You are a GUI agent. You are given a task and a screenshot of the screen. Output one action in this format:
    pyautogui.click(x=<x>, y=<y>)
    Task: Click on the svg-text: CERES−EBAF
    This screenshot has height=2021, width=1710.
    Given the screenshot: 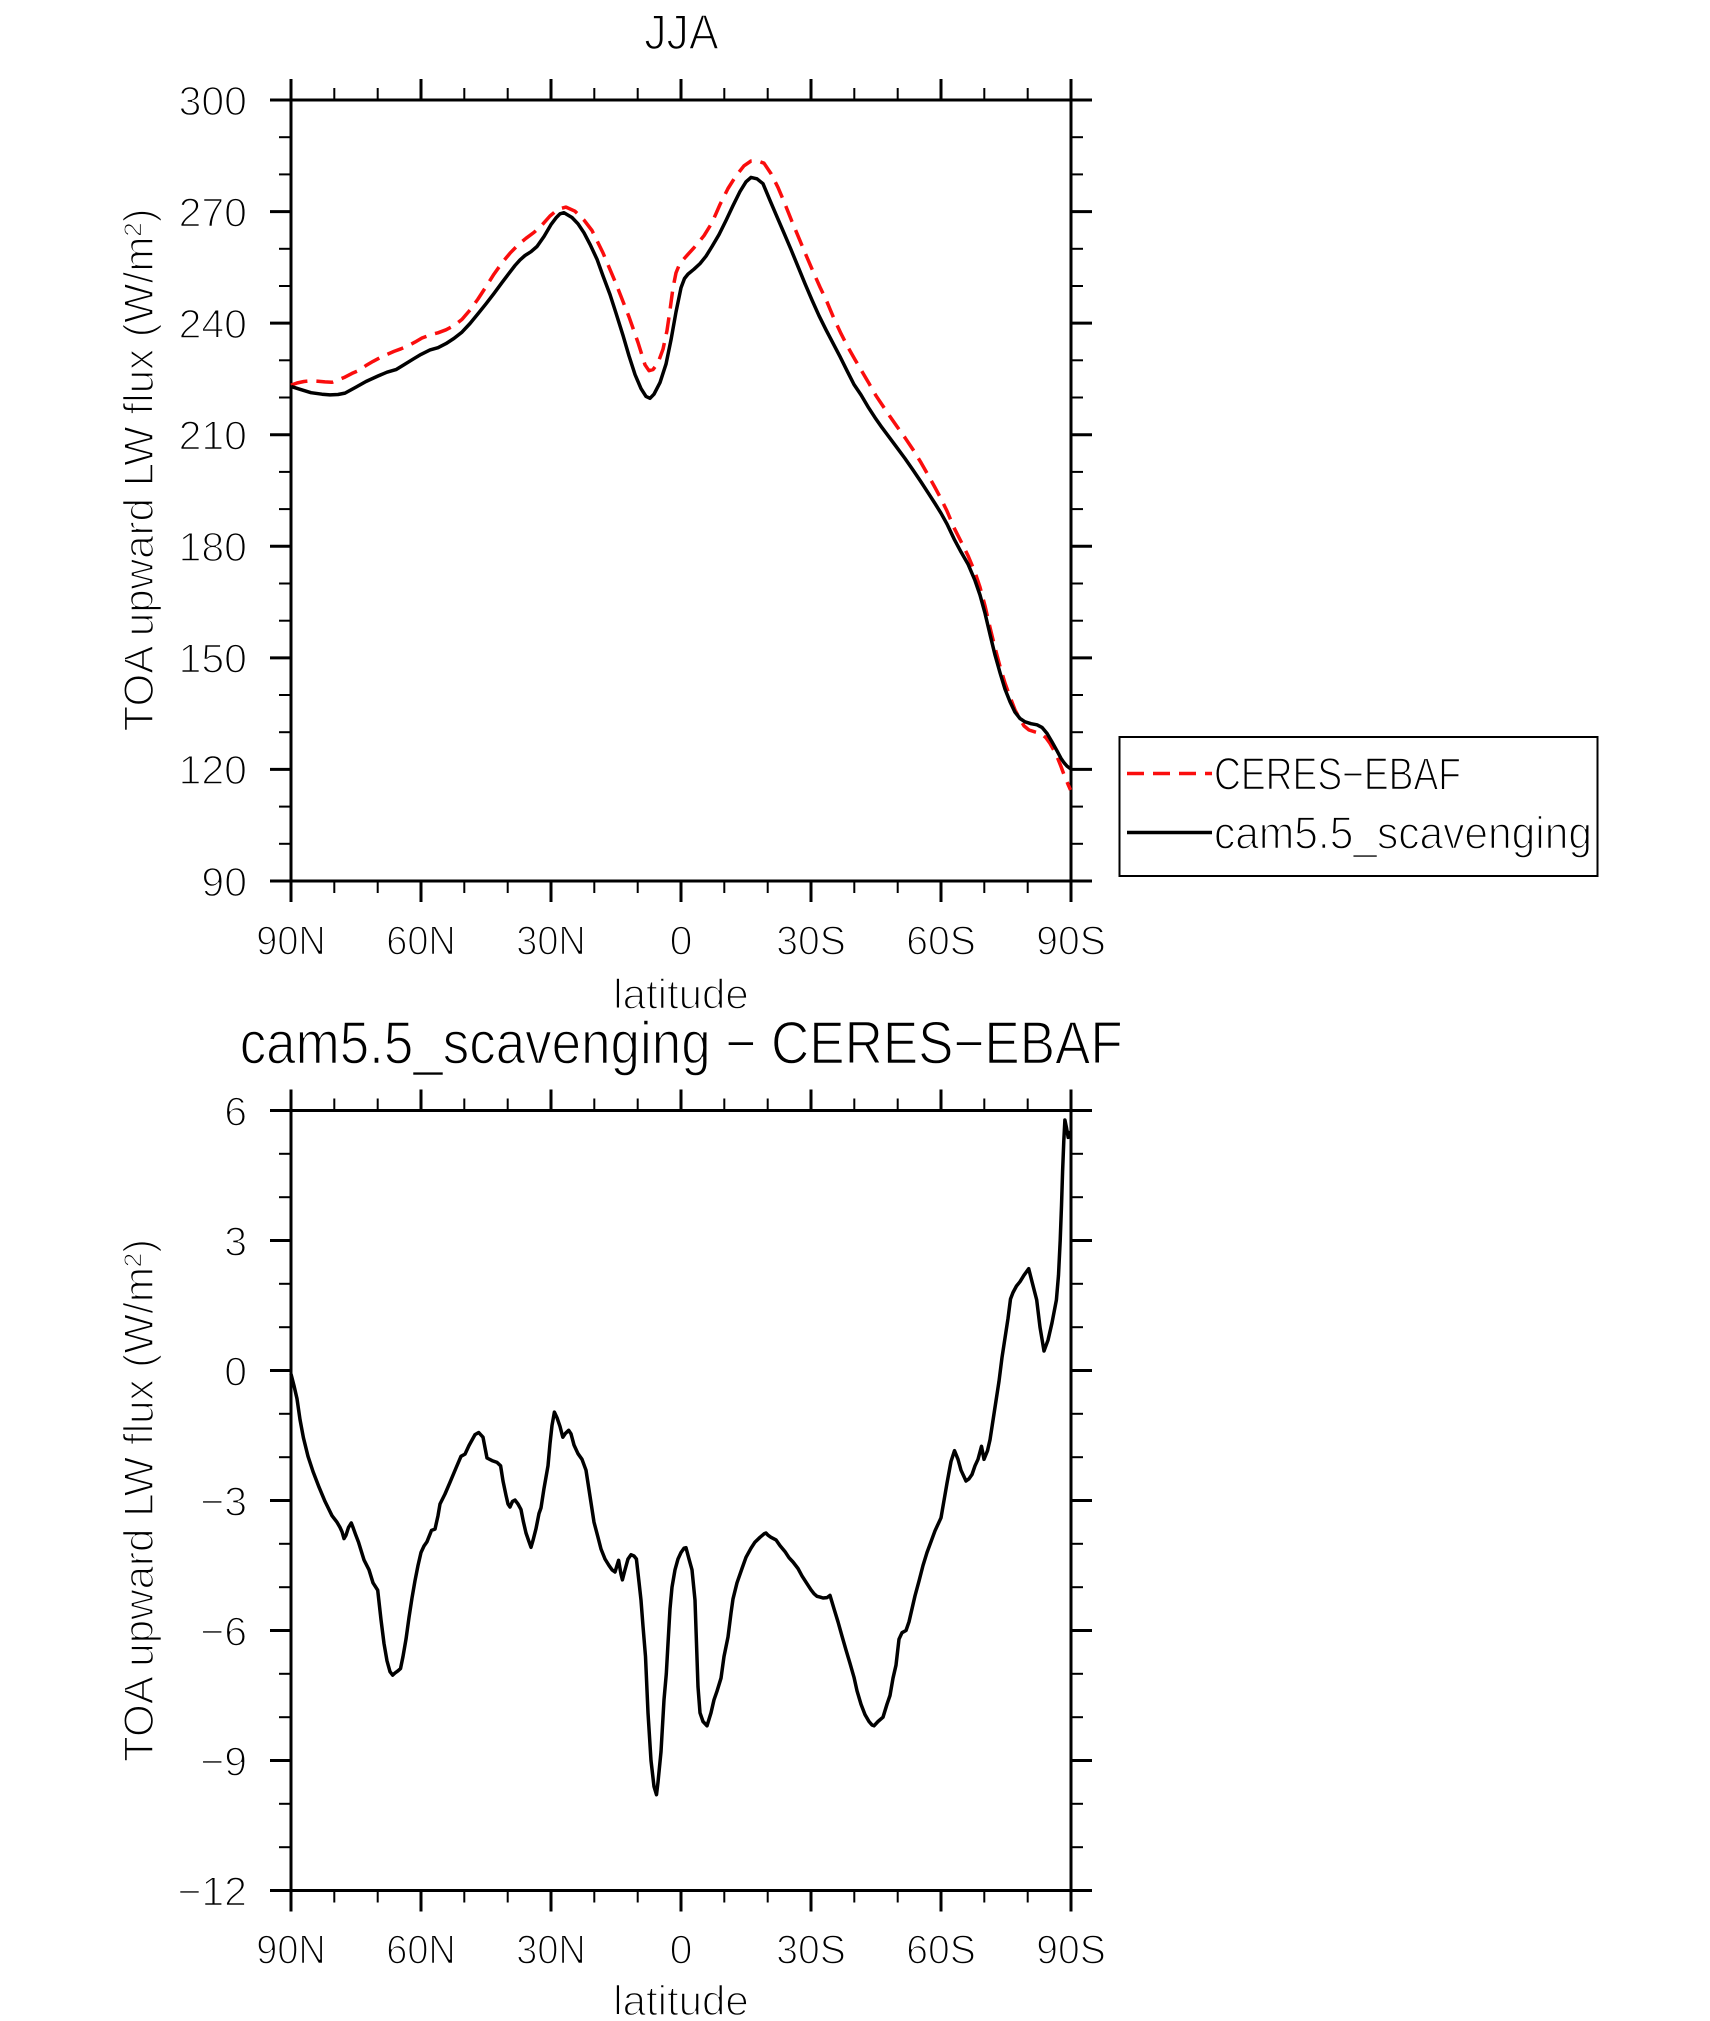 What is the action you would take?
    pyautogui.click(x=1337, y=774)
    